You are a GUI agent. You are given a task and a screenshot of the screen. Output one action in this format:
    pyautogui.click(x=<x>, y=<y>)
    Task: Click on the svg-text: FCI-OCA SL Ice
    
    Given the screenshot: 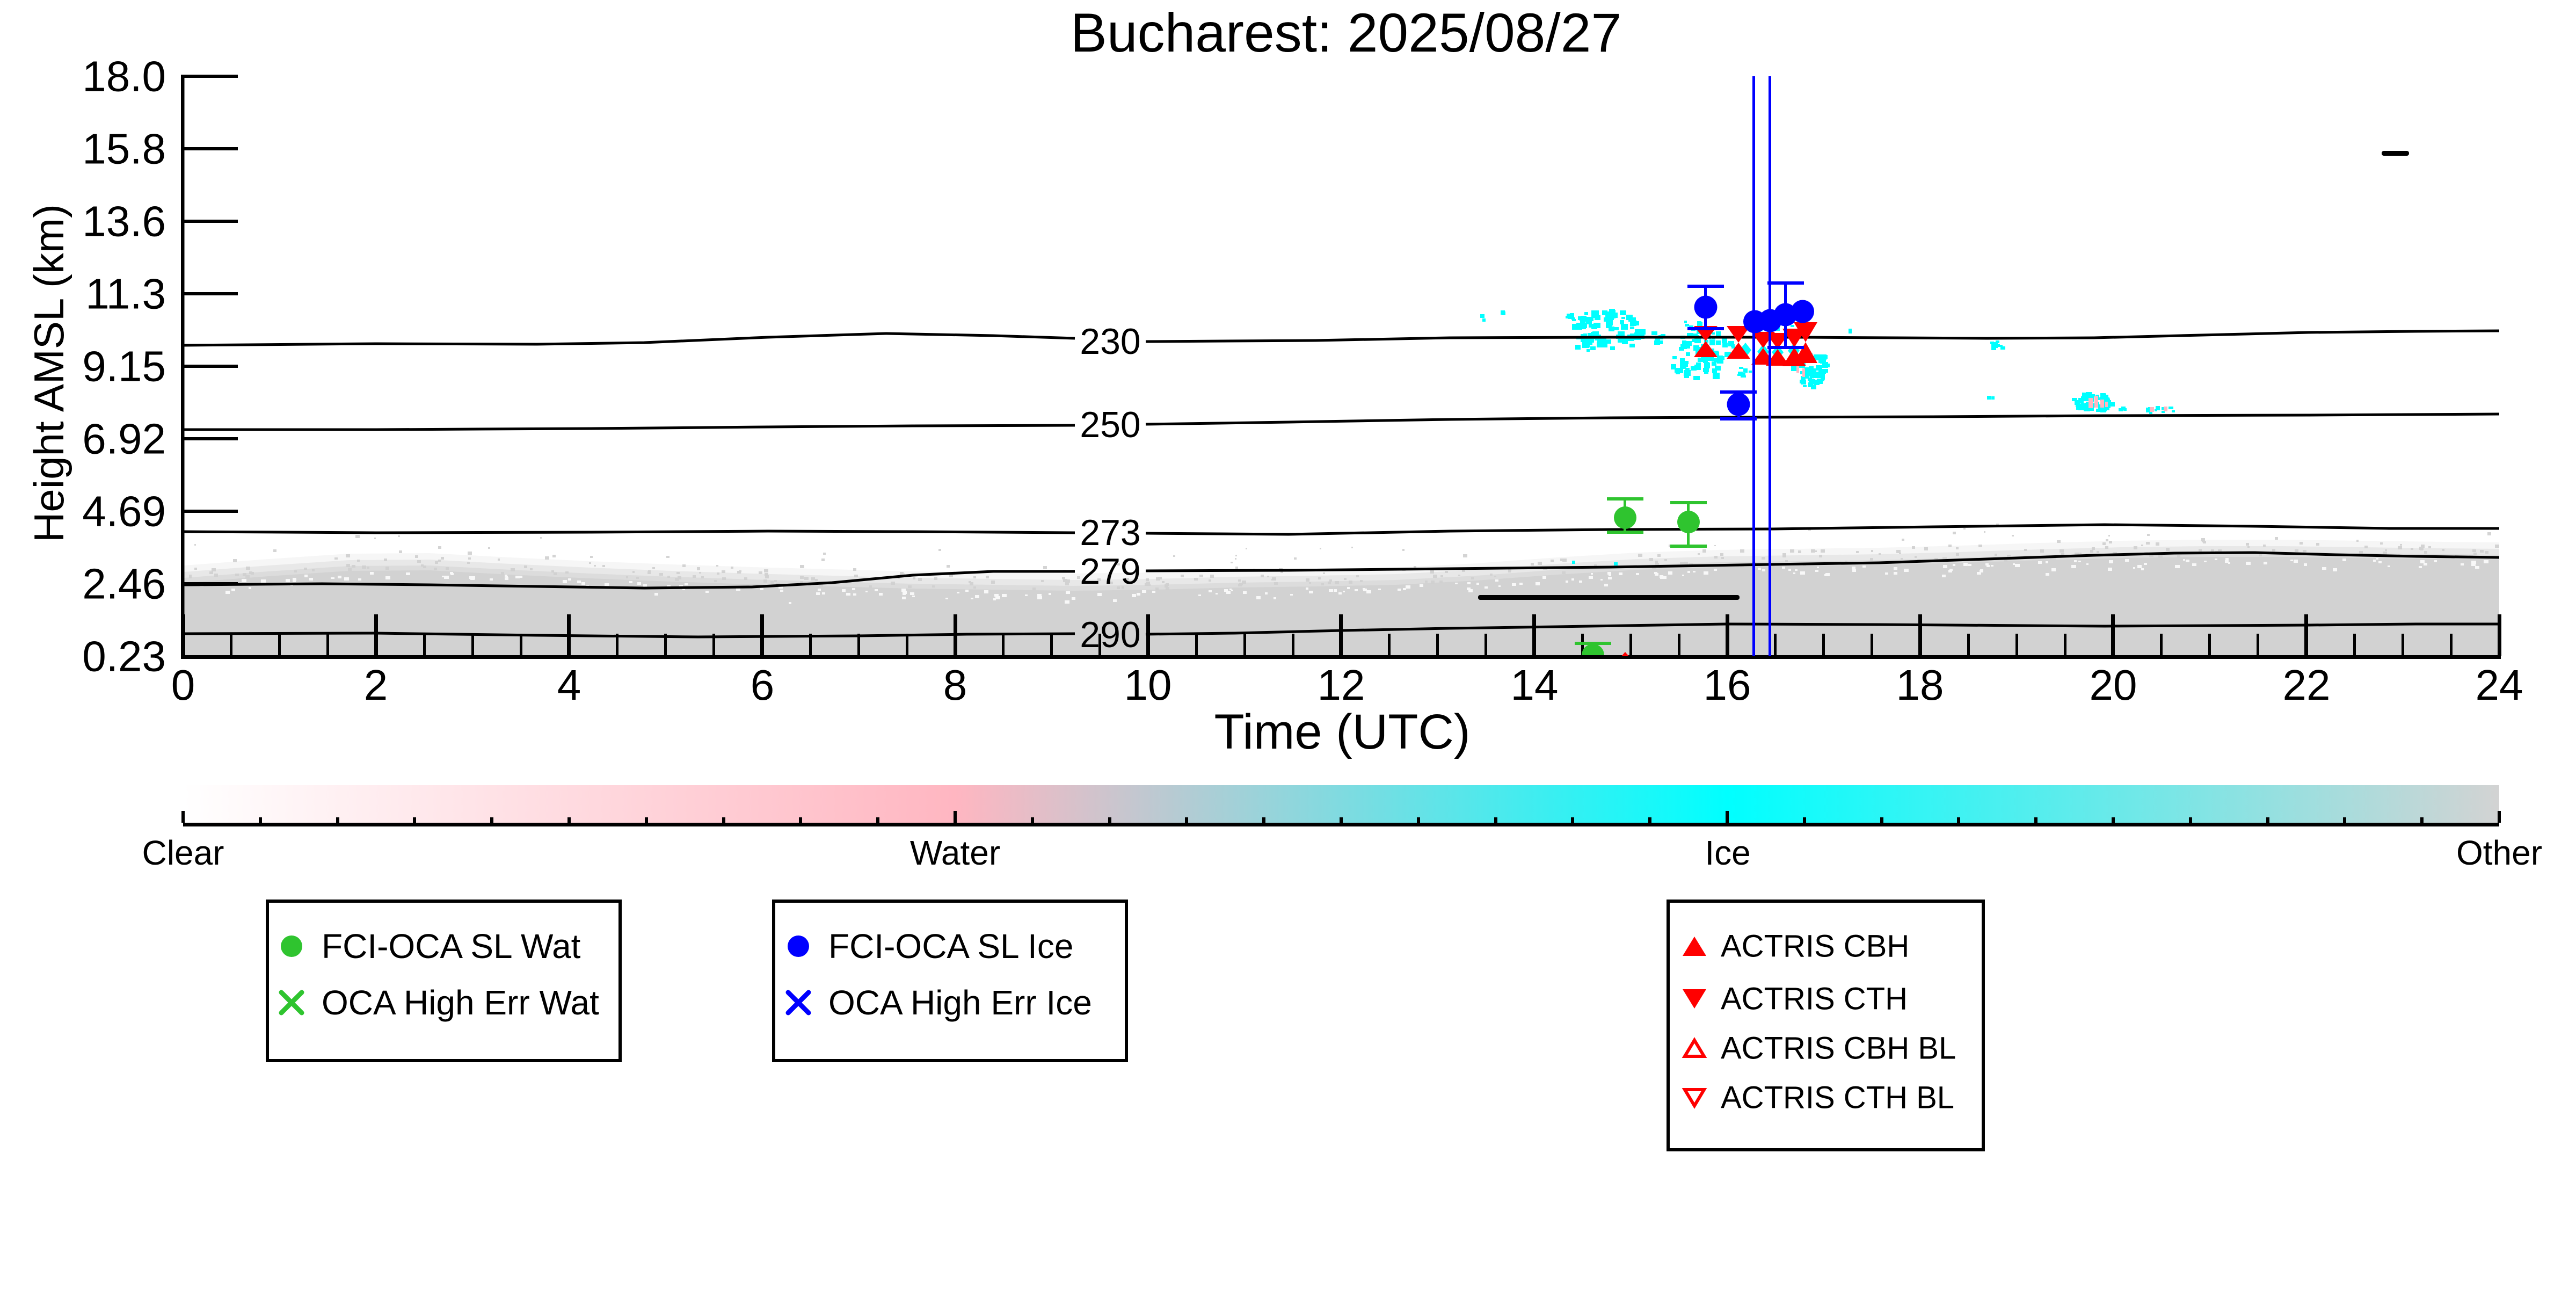 What is the action you would take?
    pyautogui.click(x=950, y=946)
    